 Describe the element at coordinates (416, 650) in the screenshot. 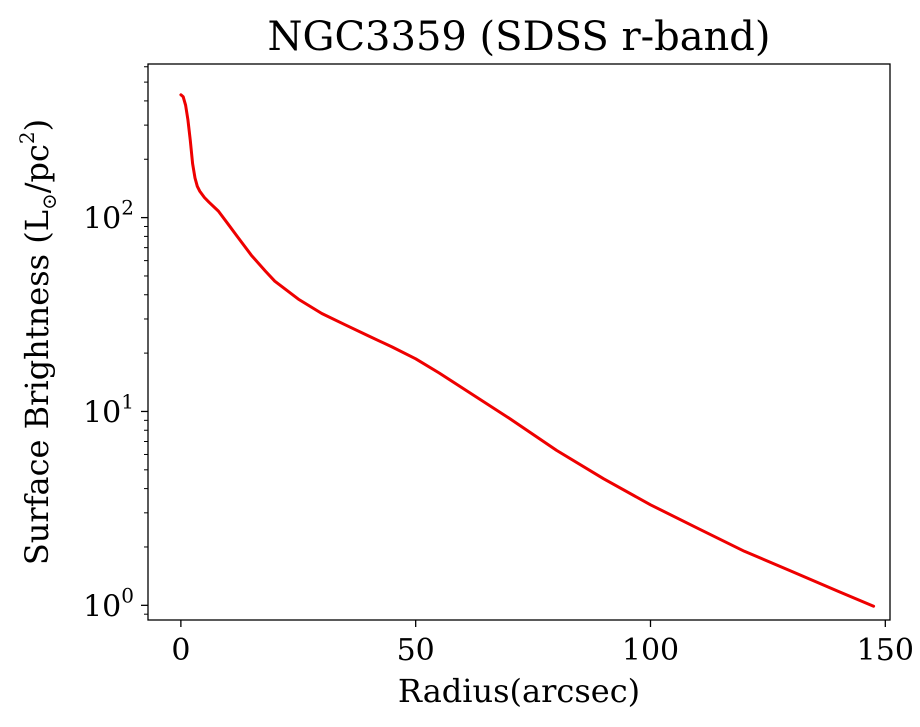

I see `x-tick-label: 50` at that location.